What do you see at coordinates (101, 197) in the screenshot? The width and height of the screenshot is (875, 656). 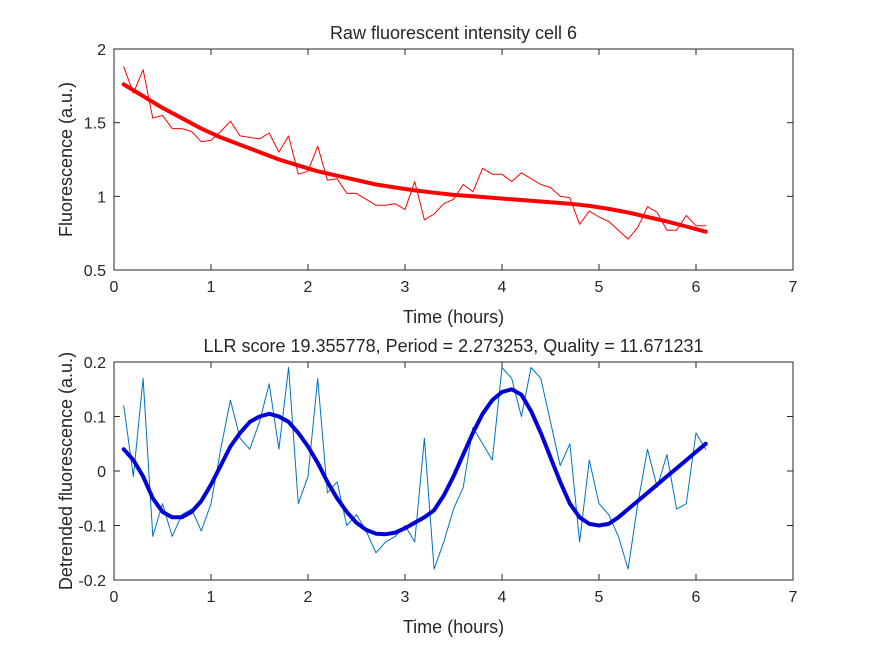 I see `top-ytick-label: 1` at bounding box center [101, 197].